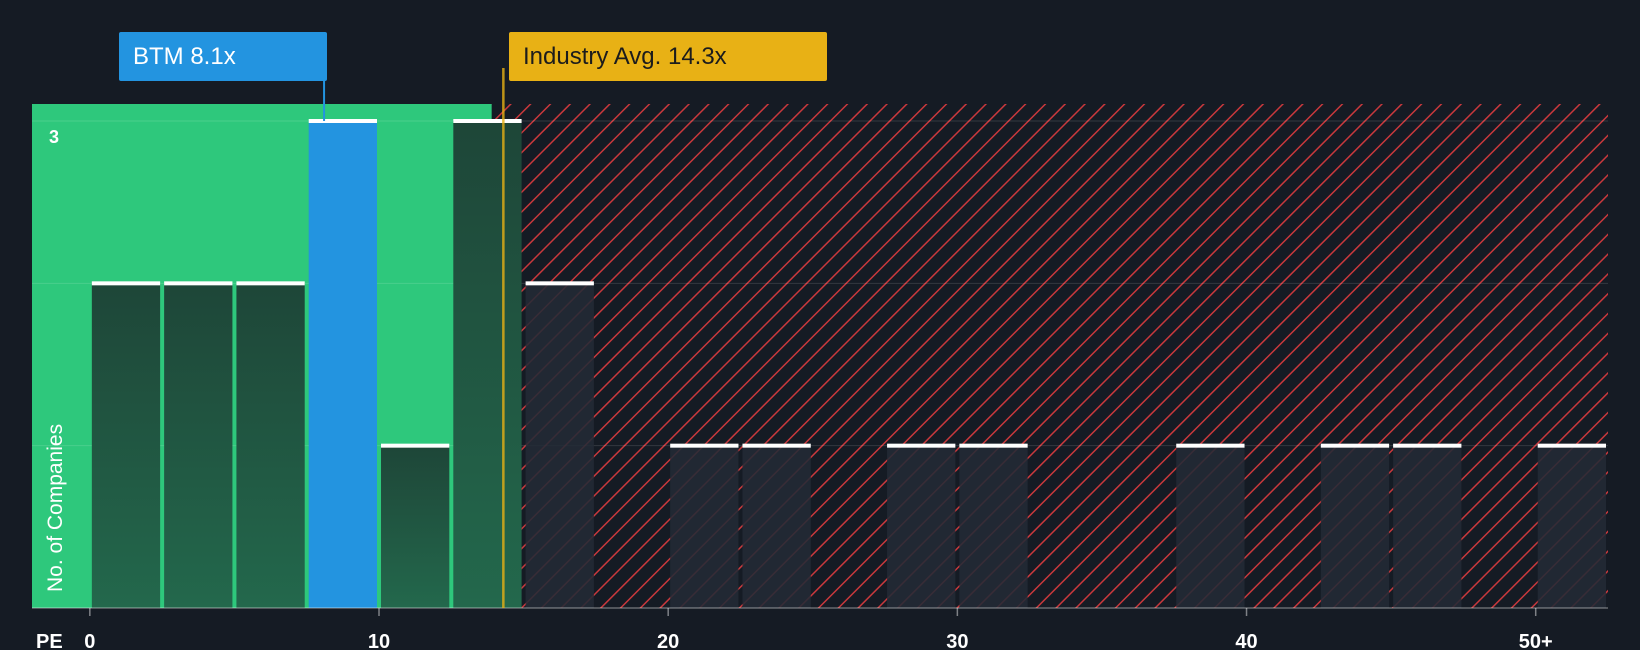 Image resolution: width=1640 pixels, height=650 pixels. Describe the element at coordinates (54, 137) in the screenshot. I see `y-tick-label: 3` at that location.